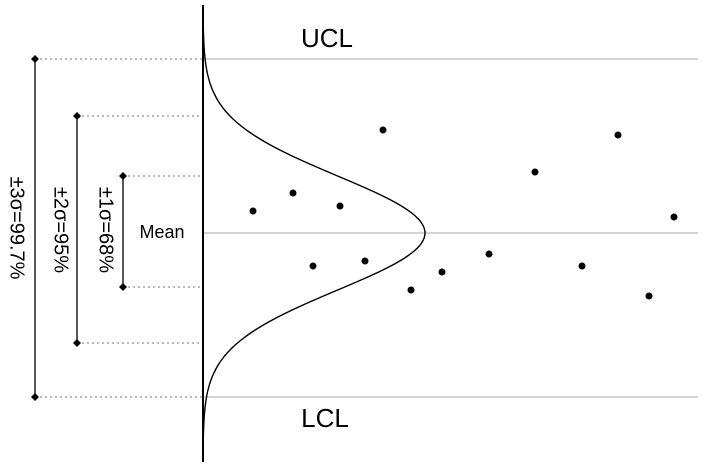 The image size is (704, 467). What do you see at coordinates (325, 418) in the screenshot?
I see `lcl-label: LCL` at bounding box center [325, 418].